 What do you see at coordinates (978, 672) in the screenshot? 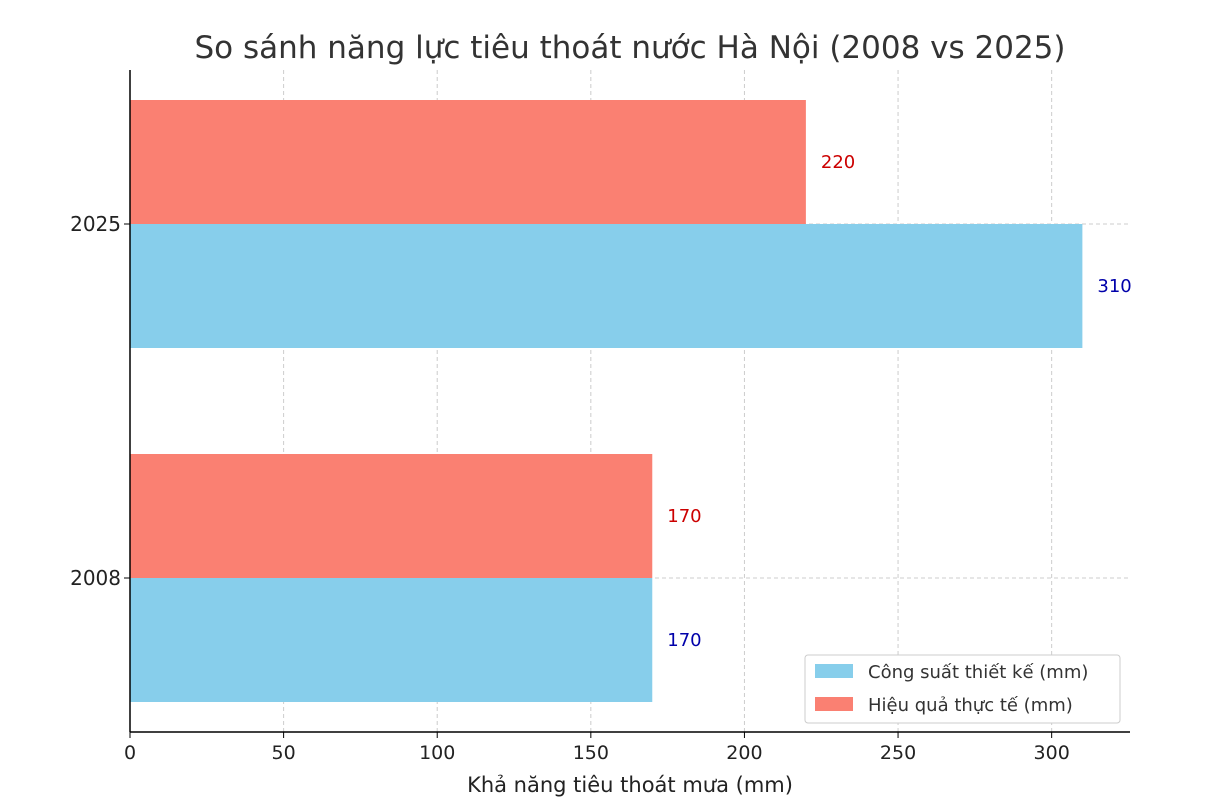
I see `legend-label-design: Công suất thiết kế (mm)` at bounding box center [978, 672].